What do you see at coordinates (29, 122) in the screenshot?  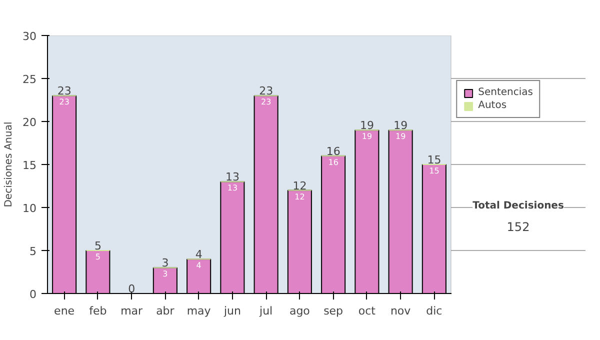 I see `y-tick-label: 20` at bounding box center [29, 122].